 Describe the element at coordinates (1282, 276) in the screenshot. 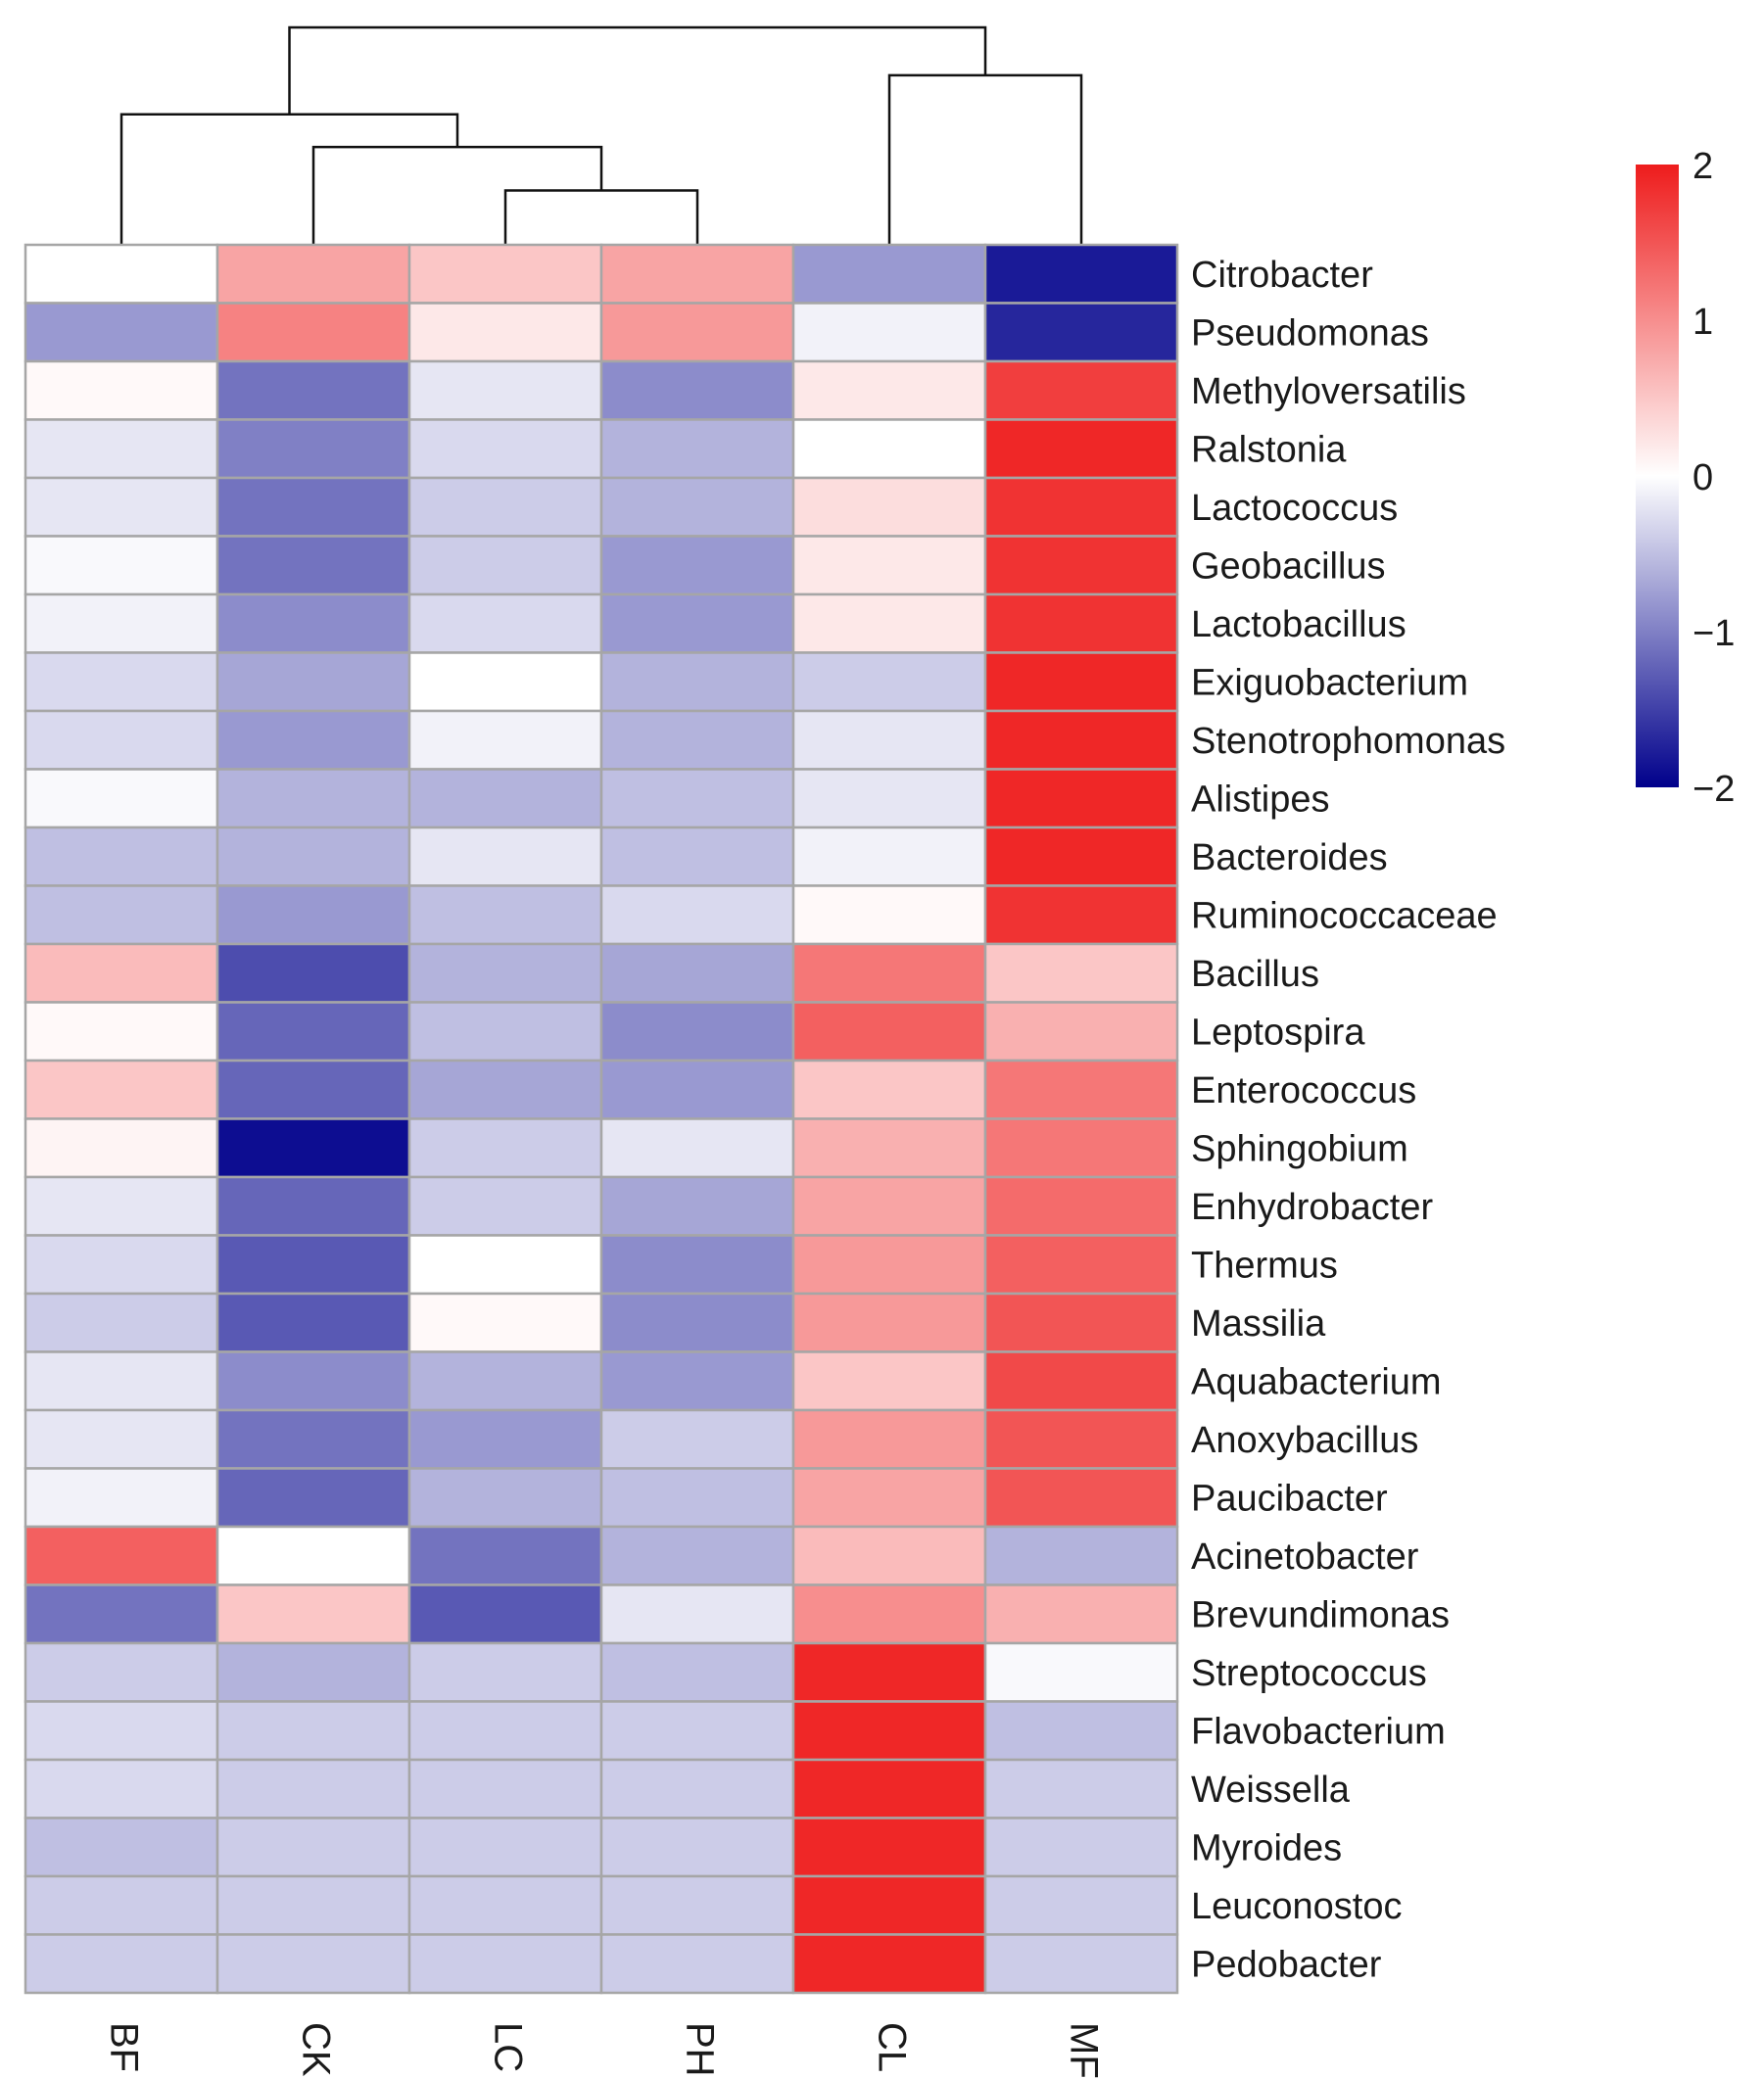

I see `row-label: Citrobacter` at that location.